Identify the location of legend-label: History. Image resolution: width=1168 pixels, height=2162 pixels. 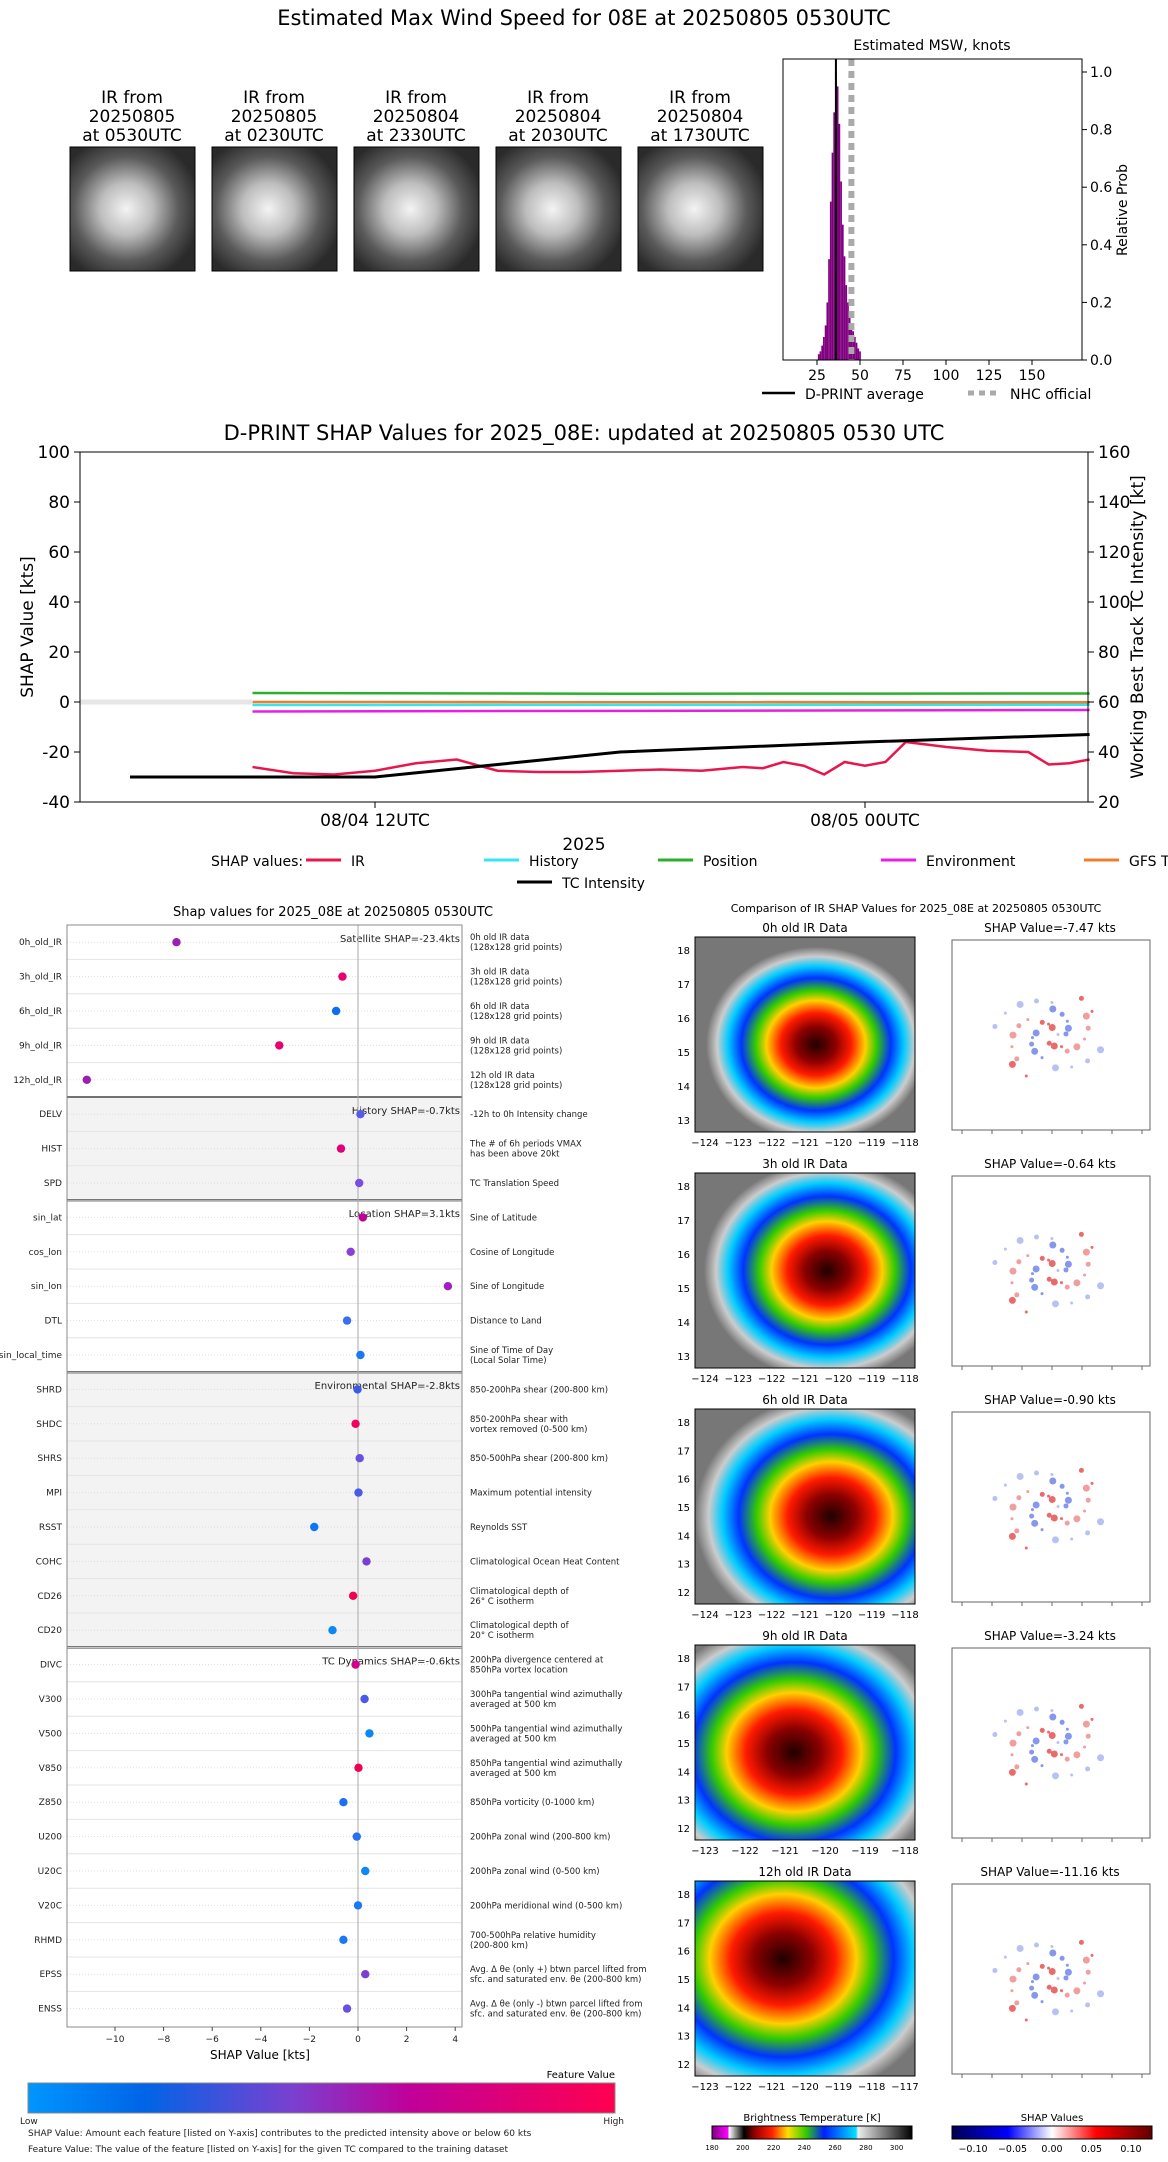
(554, 862).